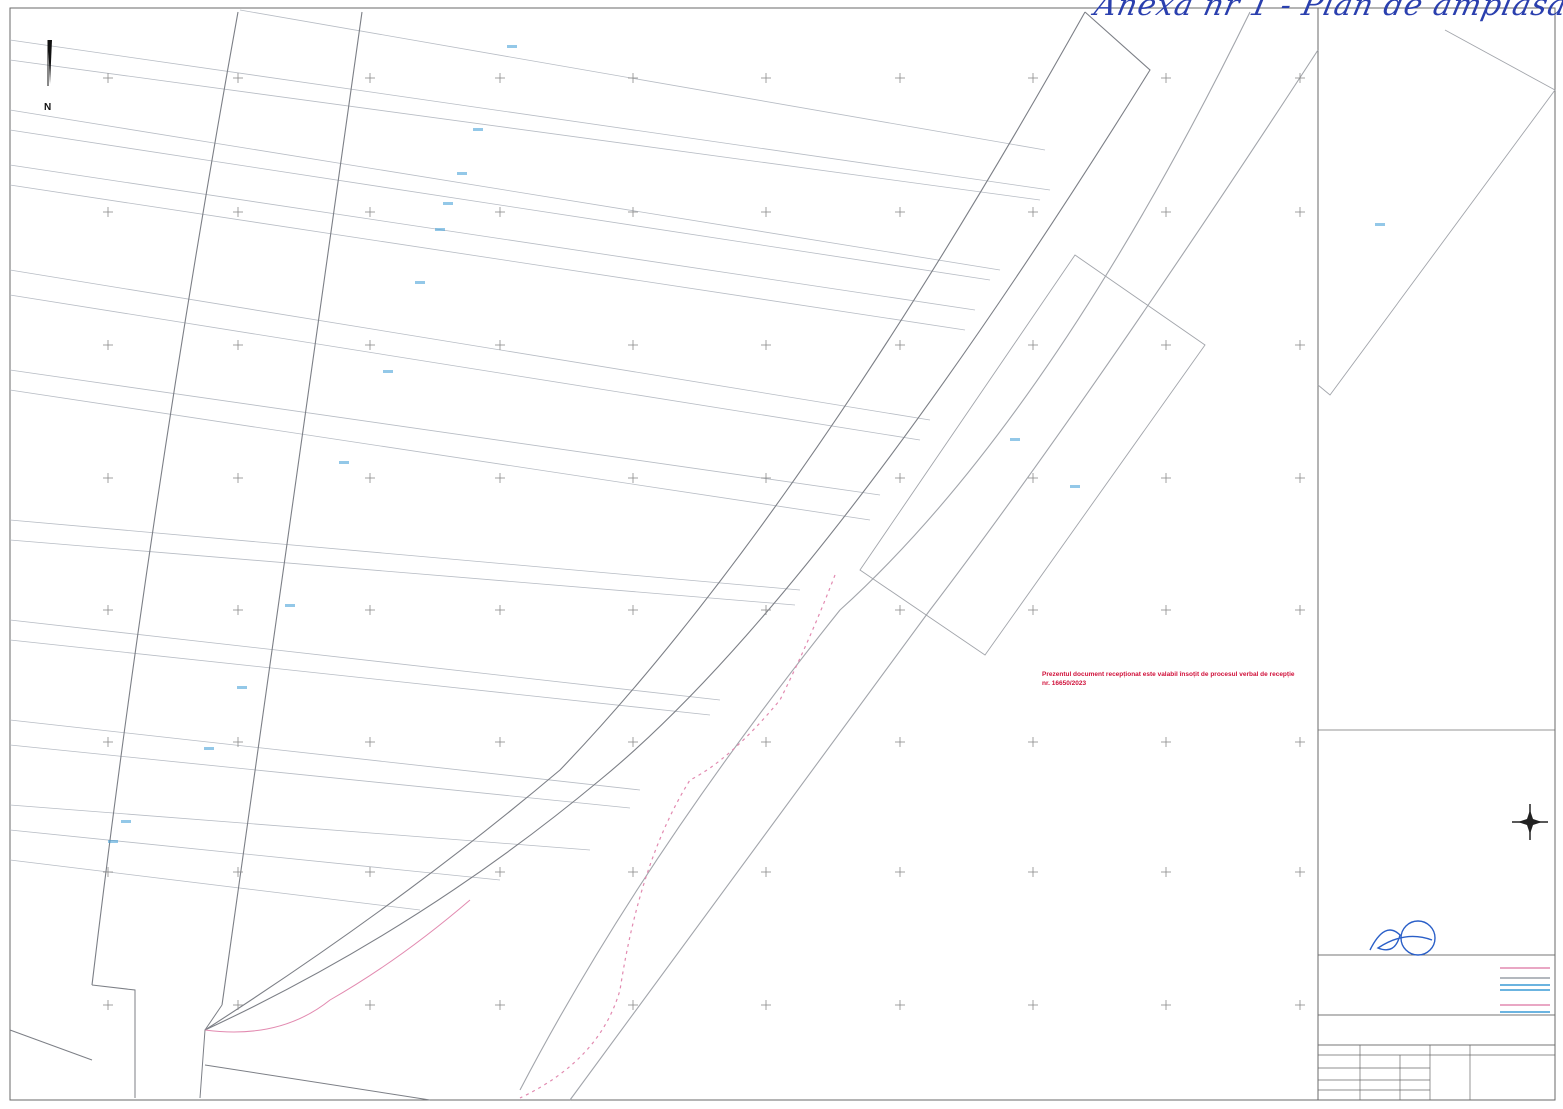 The width and height of the screenshot is (1563, 1109). What do you see at coordinates (1530, 822) in the screenshot?
I see `compass-rose-icon` at bounding box center [1530, 822].